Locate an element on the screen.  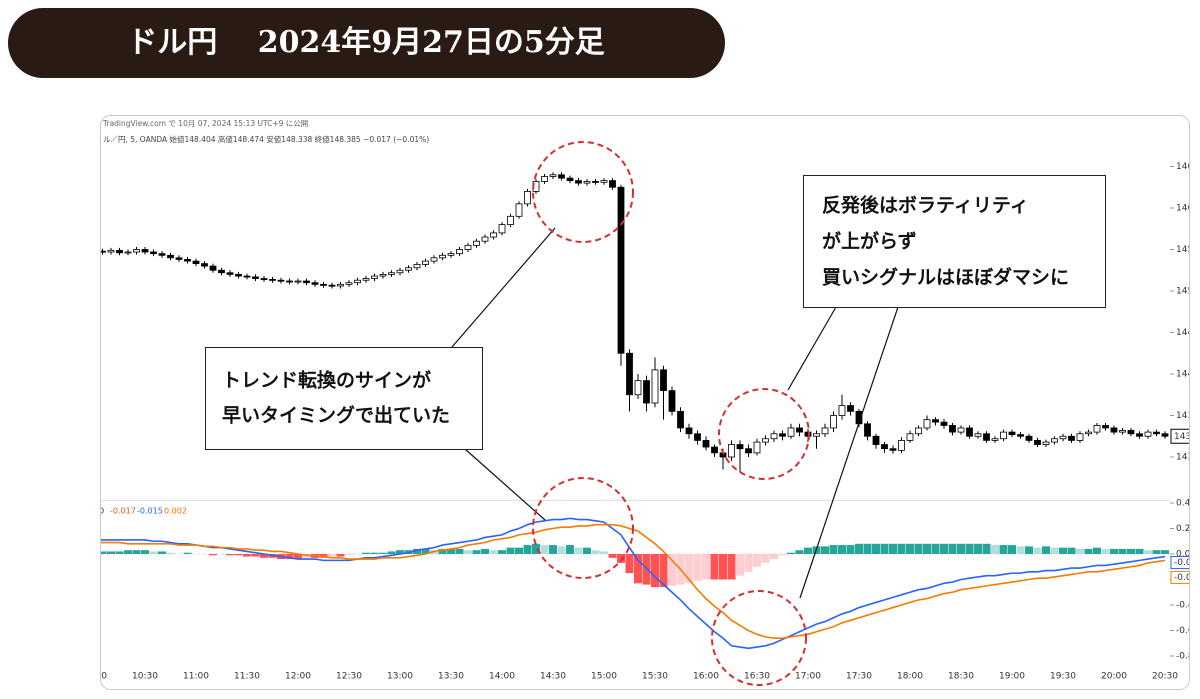
title-banner is located at coordinates (366, 43).